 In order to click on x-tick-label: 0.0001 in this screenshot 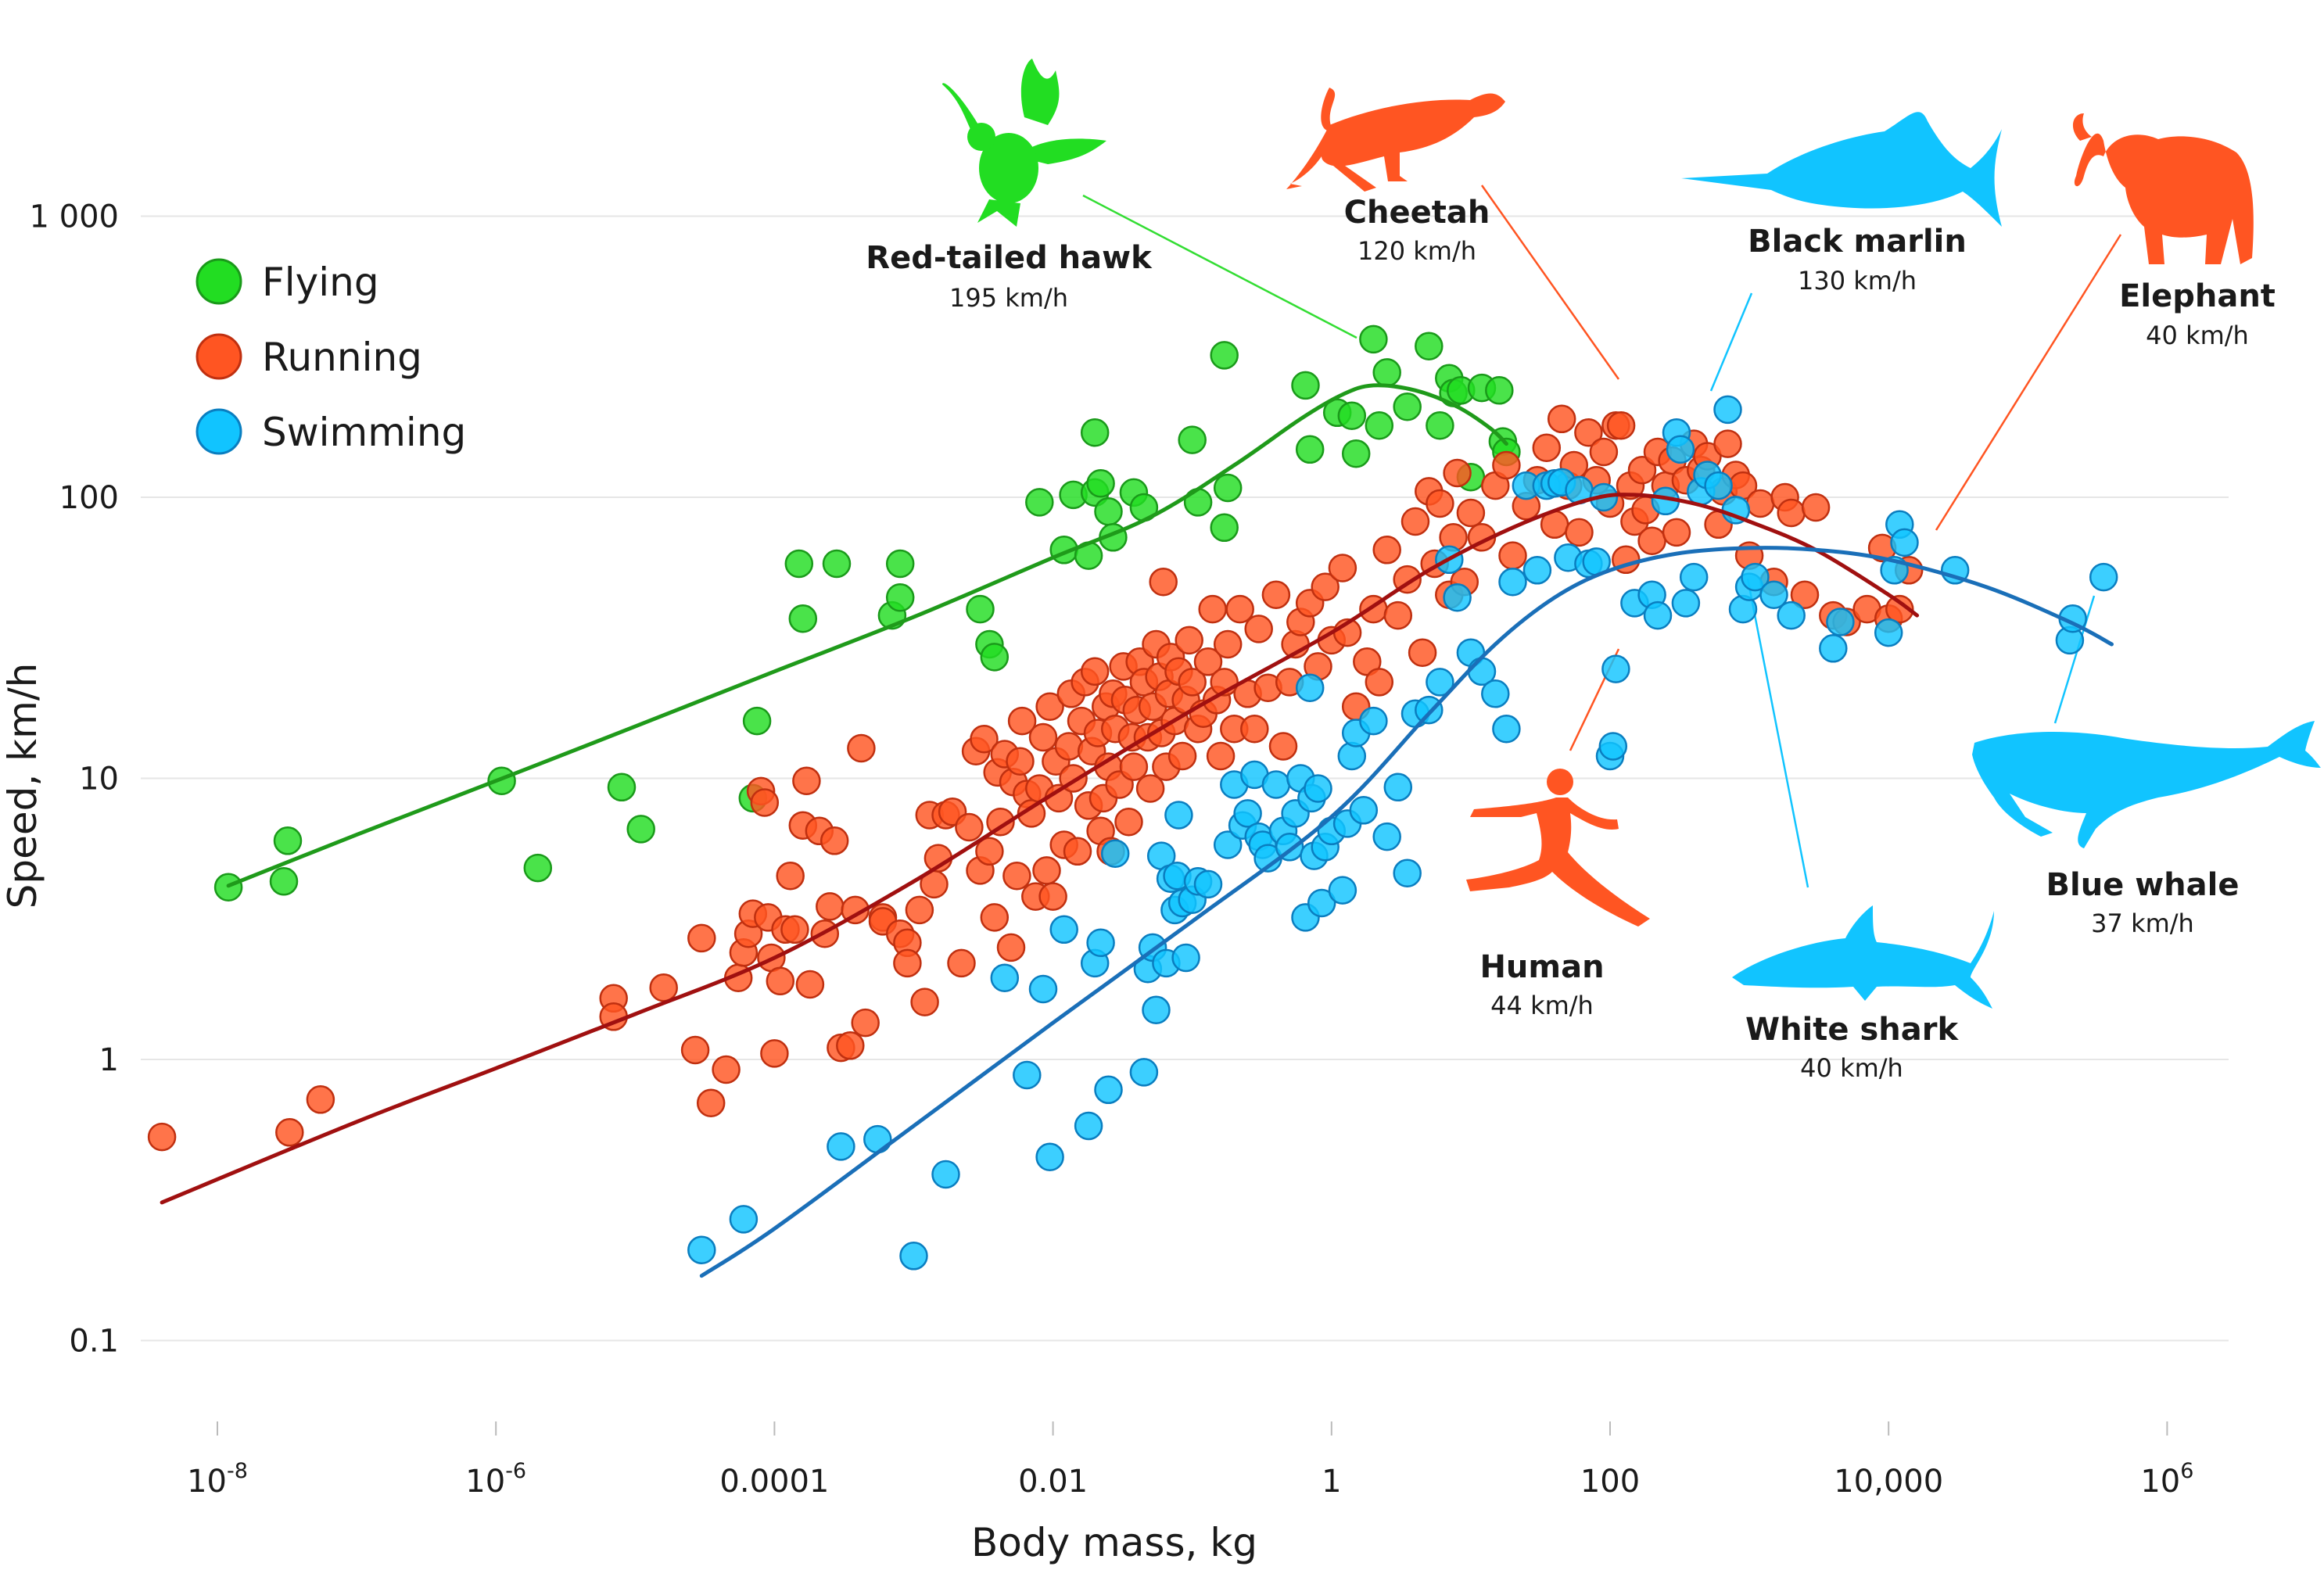, I will do `click(774, 1482)`.